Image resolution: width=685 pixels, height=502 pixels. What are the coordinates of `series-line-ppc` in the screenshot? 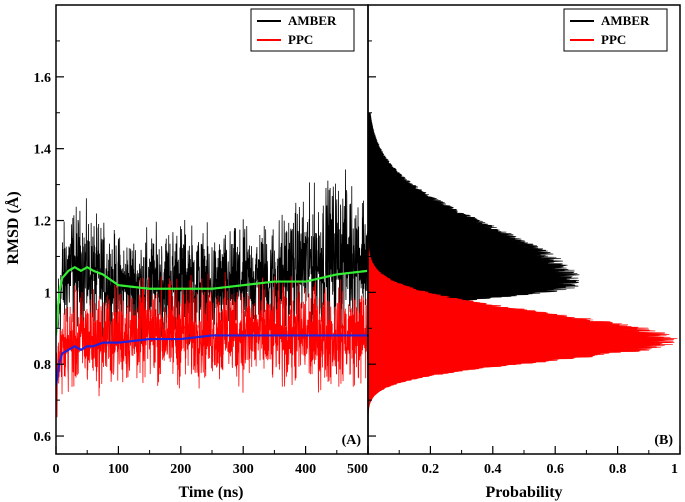 It's located at (212, 345).